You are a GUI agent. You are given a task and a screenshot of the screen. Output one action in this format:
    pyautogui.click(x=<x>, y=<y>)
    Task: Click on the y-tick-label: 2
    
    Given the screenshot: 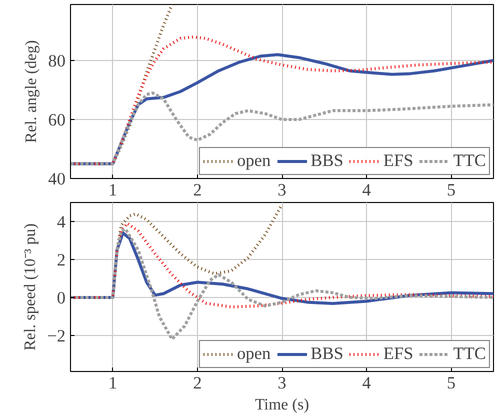 What is the action you would take?
    pyautogui.click(x=61, y=260)
    